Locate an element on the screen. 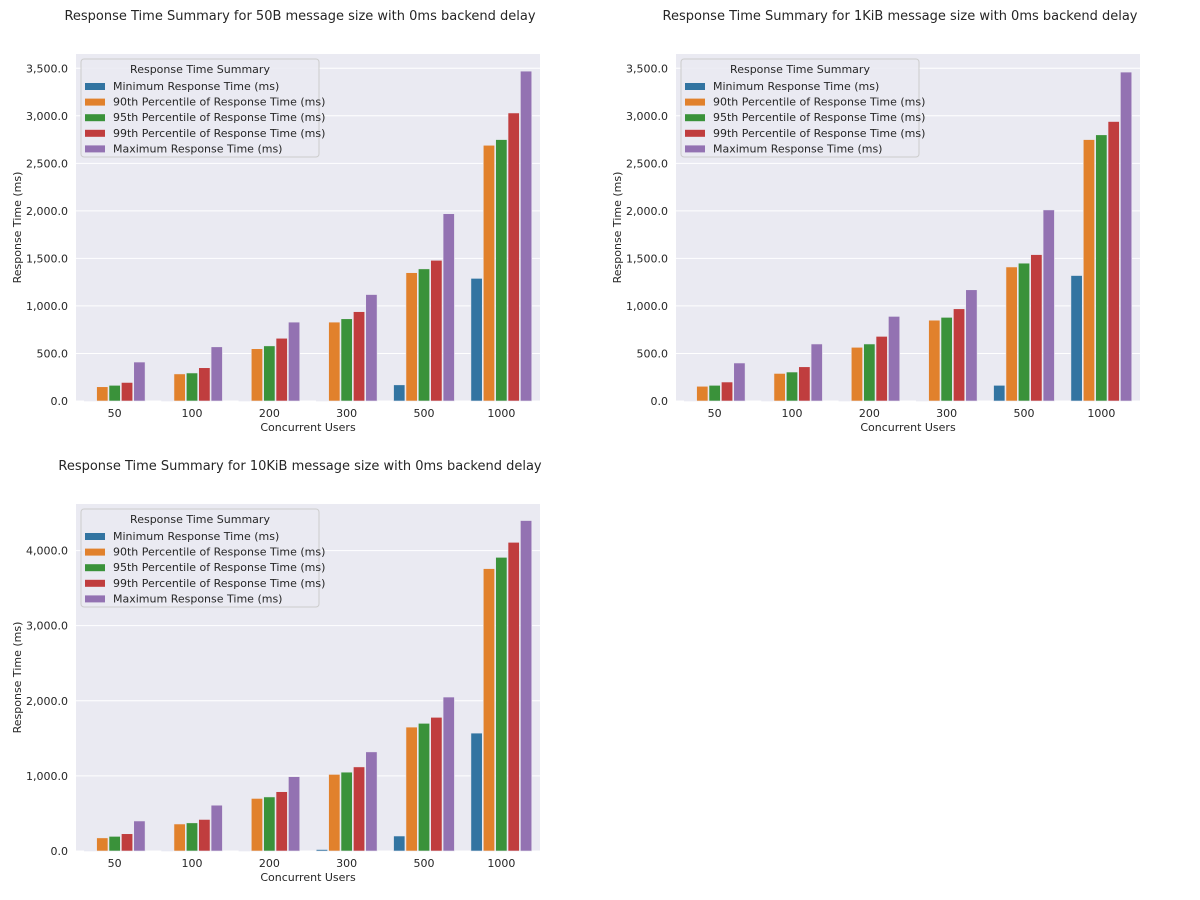 The image size is (1200, 900). y-tick-label: 3,500.0 is located at coordinates (47, 68).